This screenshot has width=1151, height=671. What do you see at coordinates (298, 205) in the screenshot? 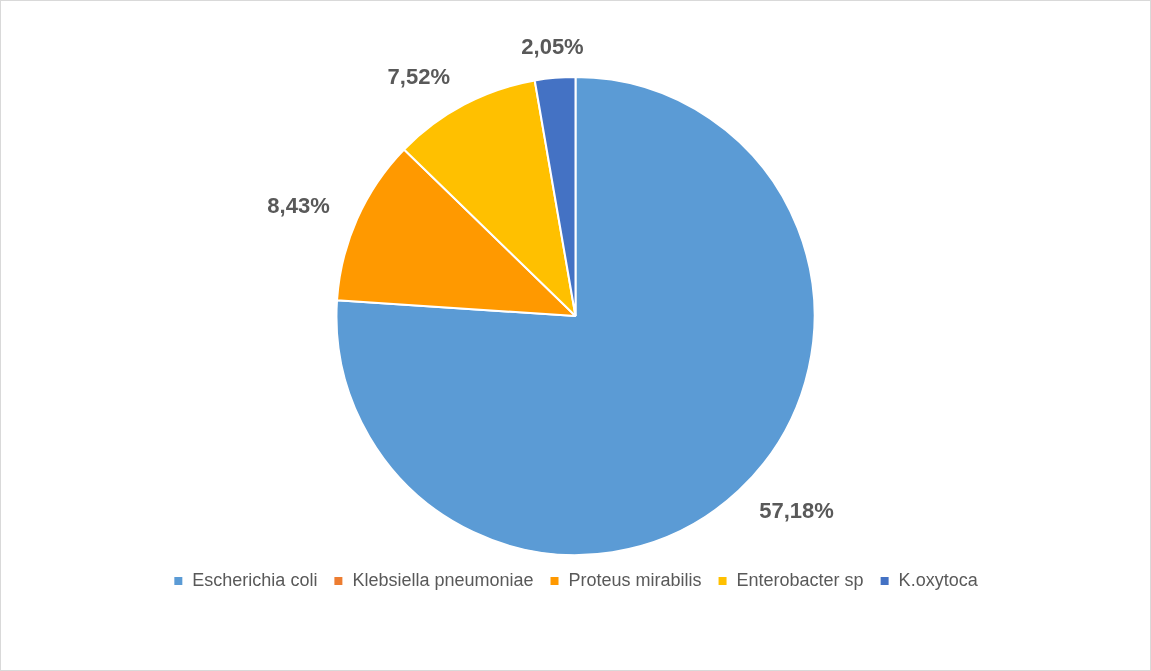
I see `data-label: 8,43%` at bounding box center [298, 205].